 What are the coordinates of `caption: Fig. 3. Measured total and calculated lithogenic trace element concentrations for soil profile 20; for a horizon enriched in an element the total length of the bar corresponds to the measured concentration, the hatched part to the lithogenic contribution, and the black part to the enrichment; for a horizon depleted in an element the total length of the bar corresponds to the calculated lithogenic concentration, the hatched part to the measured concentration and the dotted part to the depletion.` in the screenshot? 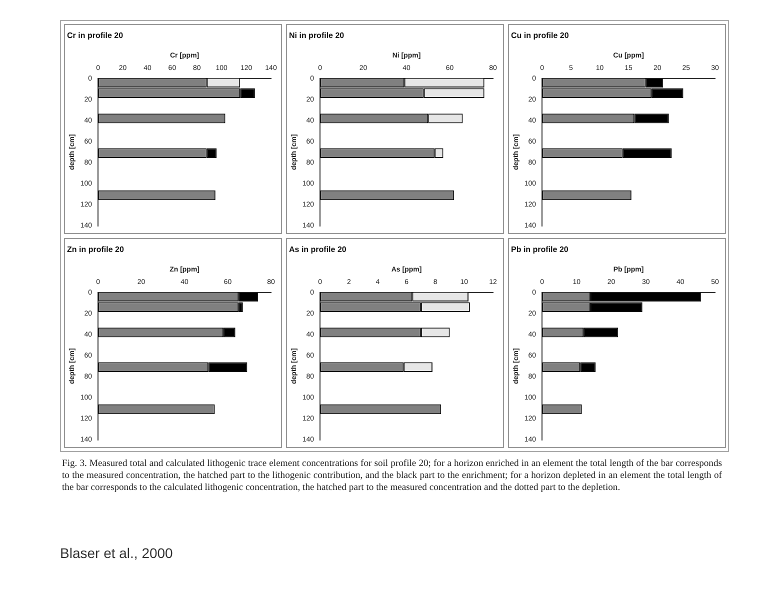 It's located at (392, 476).